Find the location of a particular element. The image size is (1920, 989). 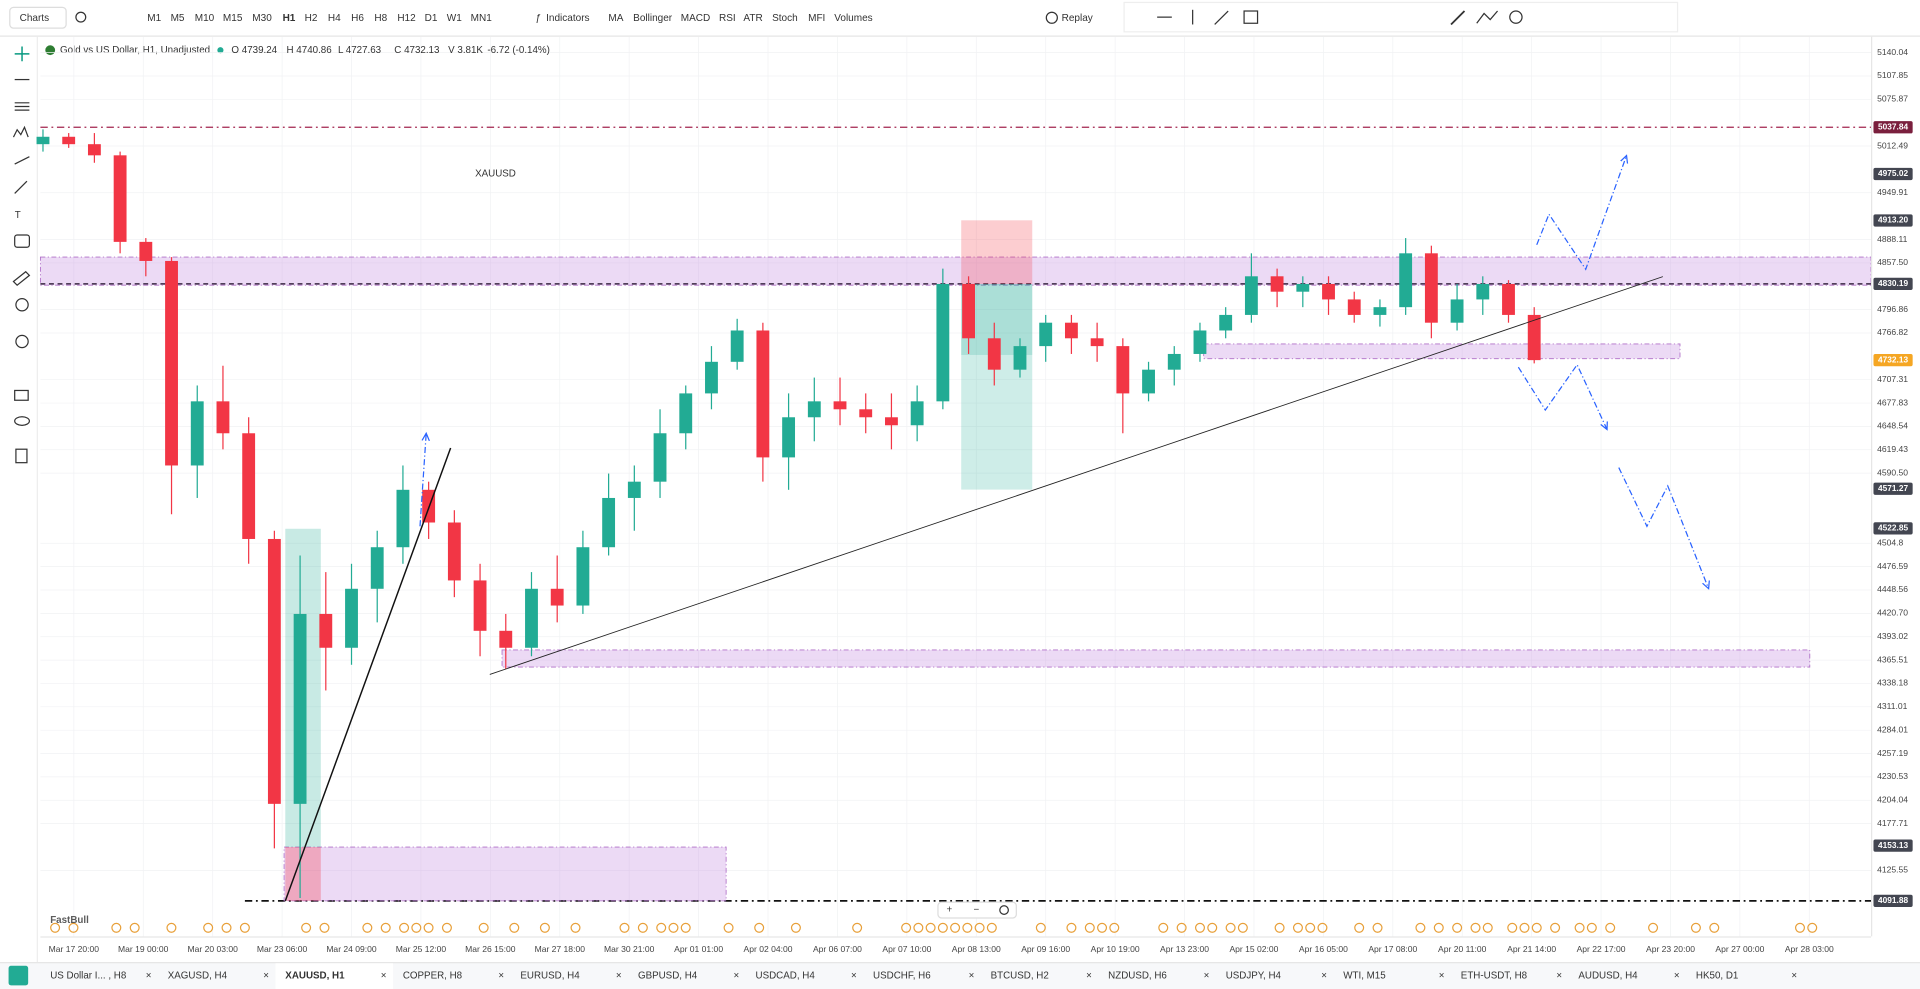

tab: XAUUSD, H1 is located at coordinates (315, 976).